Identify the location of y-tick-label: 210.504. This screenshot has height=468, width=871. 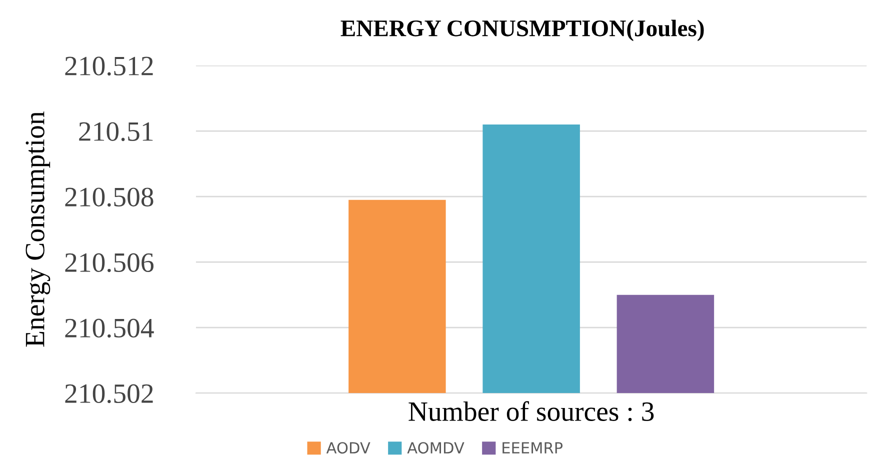
(109, 328).